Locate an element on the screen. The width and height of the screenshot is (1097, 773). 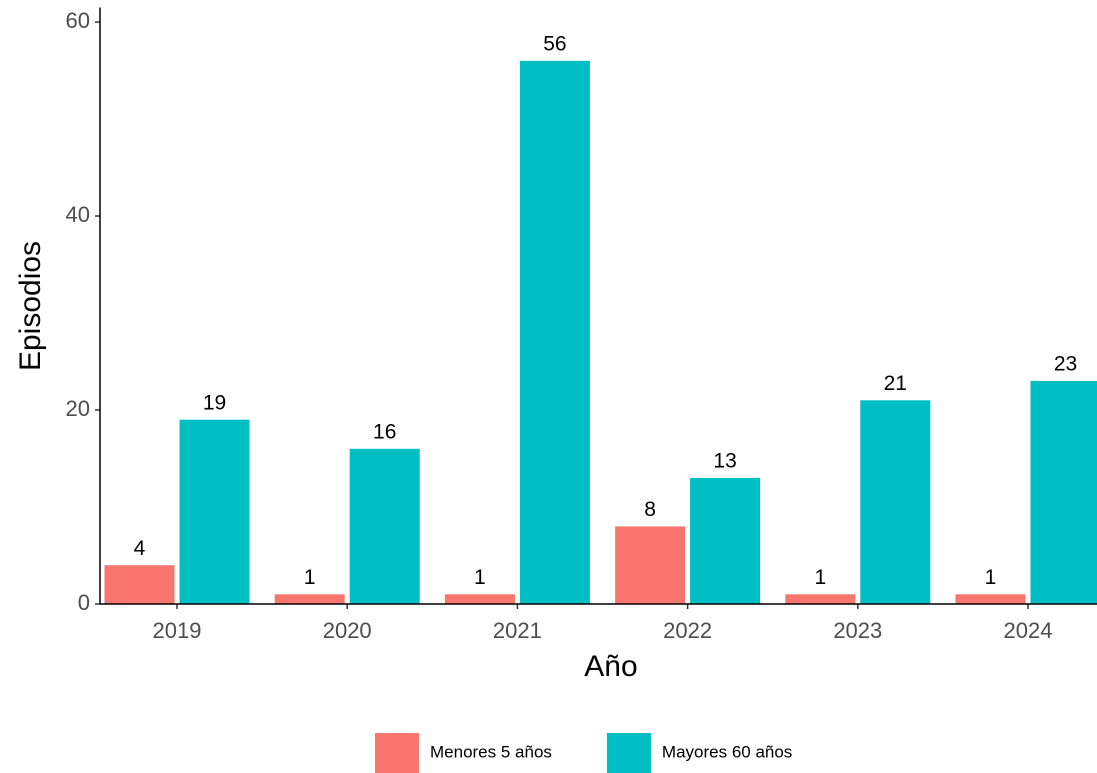
value-label: 8 is located at coordinates (650, 509).